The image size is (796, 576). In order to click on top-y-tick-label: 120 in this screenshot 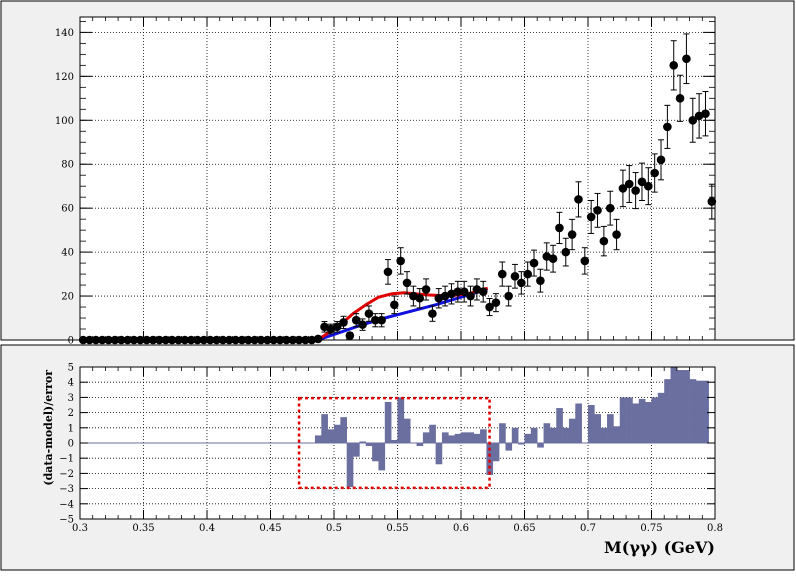, I will do `click(64, 77)`.